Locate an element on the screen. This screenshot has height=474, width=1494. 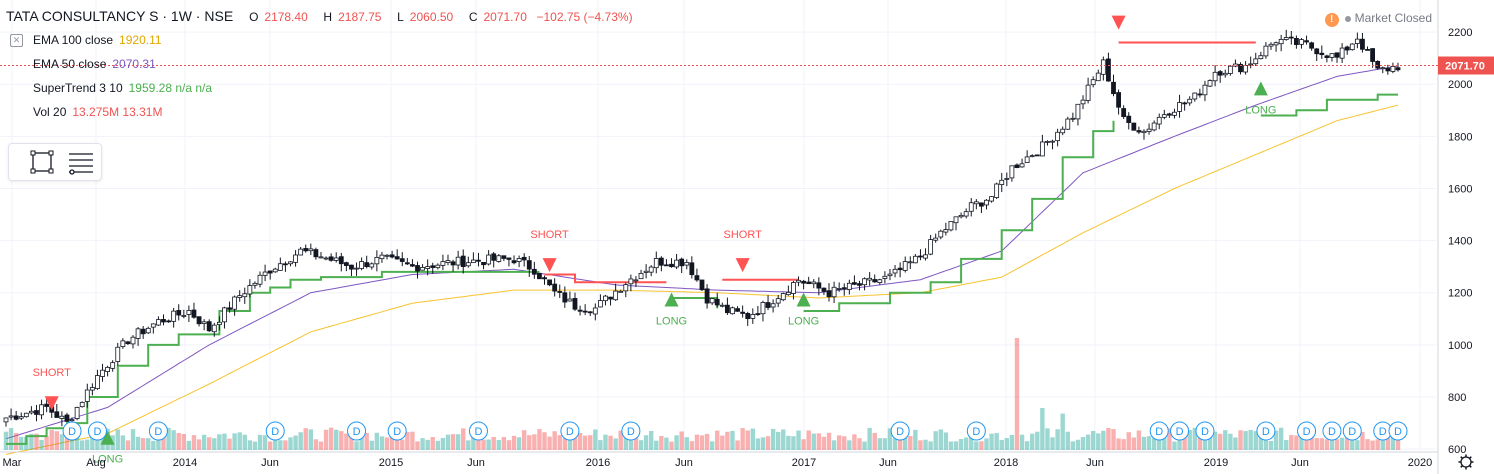
y-tick-label: 2200 is located at coordinates (1460, 33).